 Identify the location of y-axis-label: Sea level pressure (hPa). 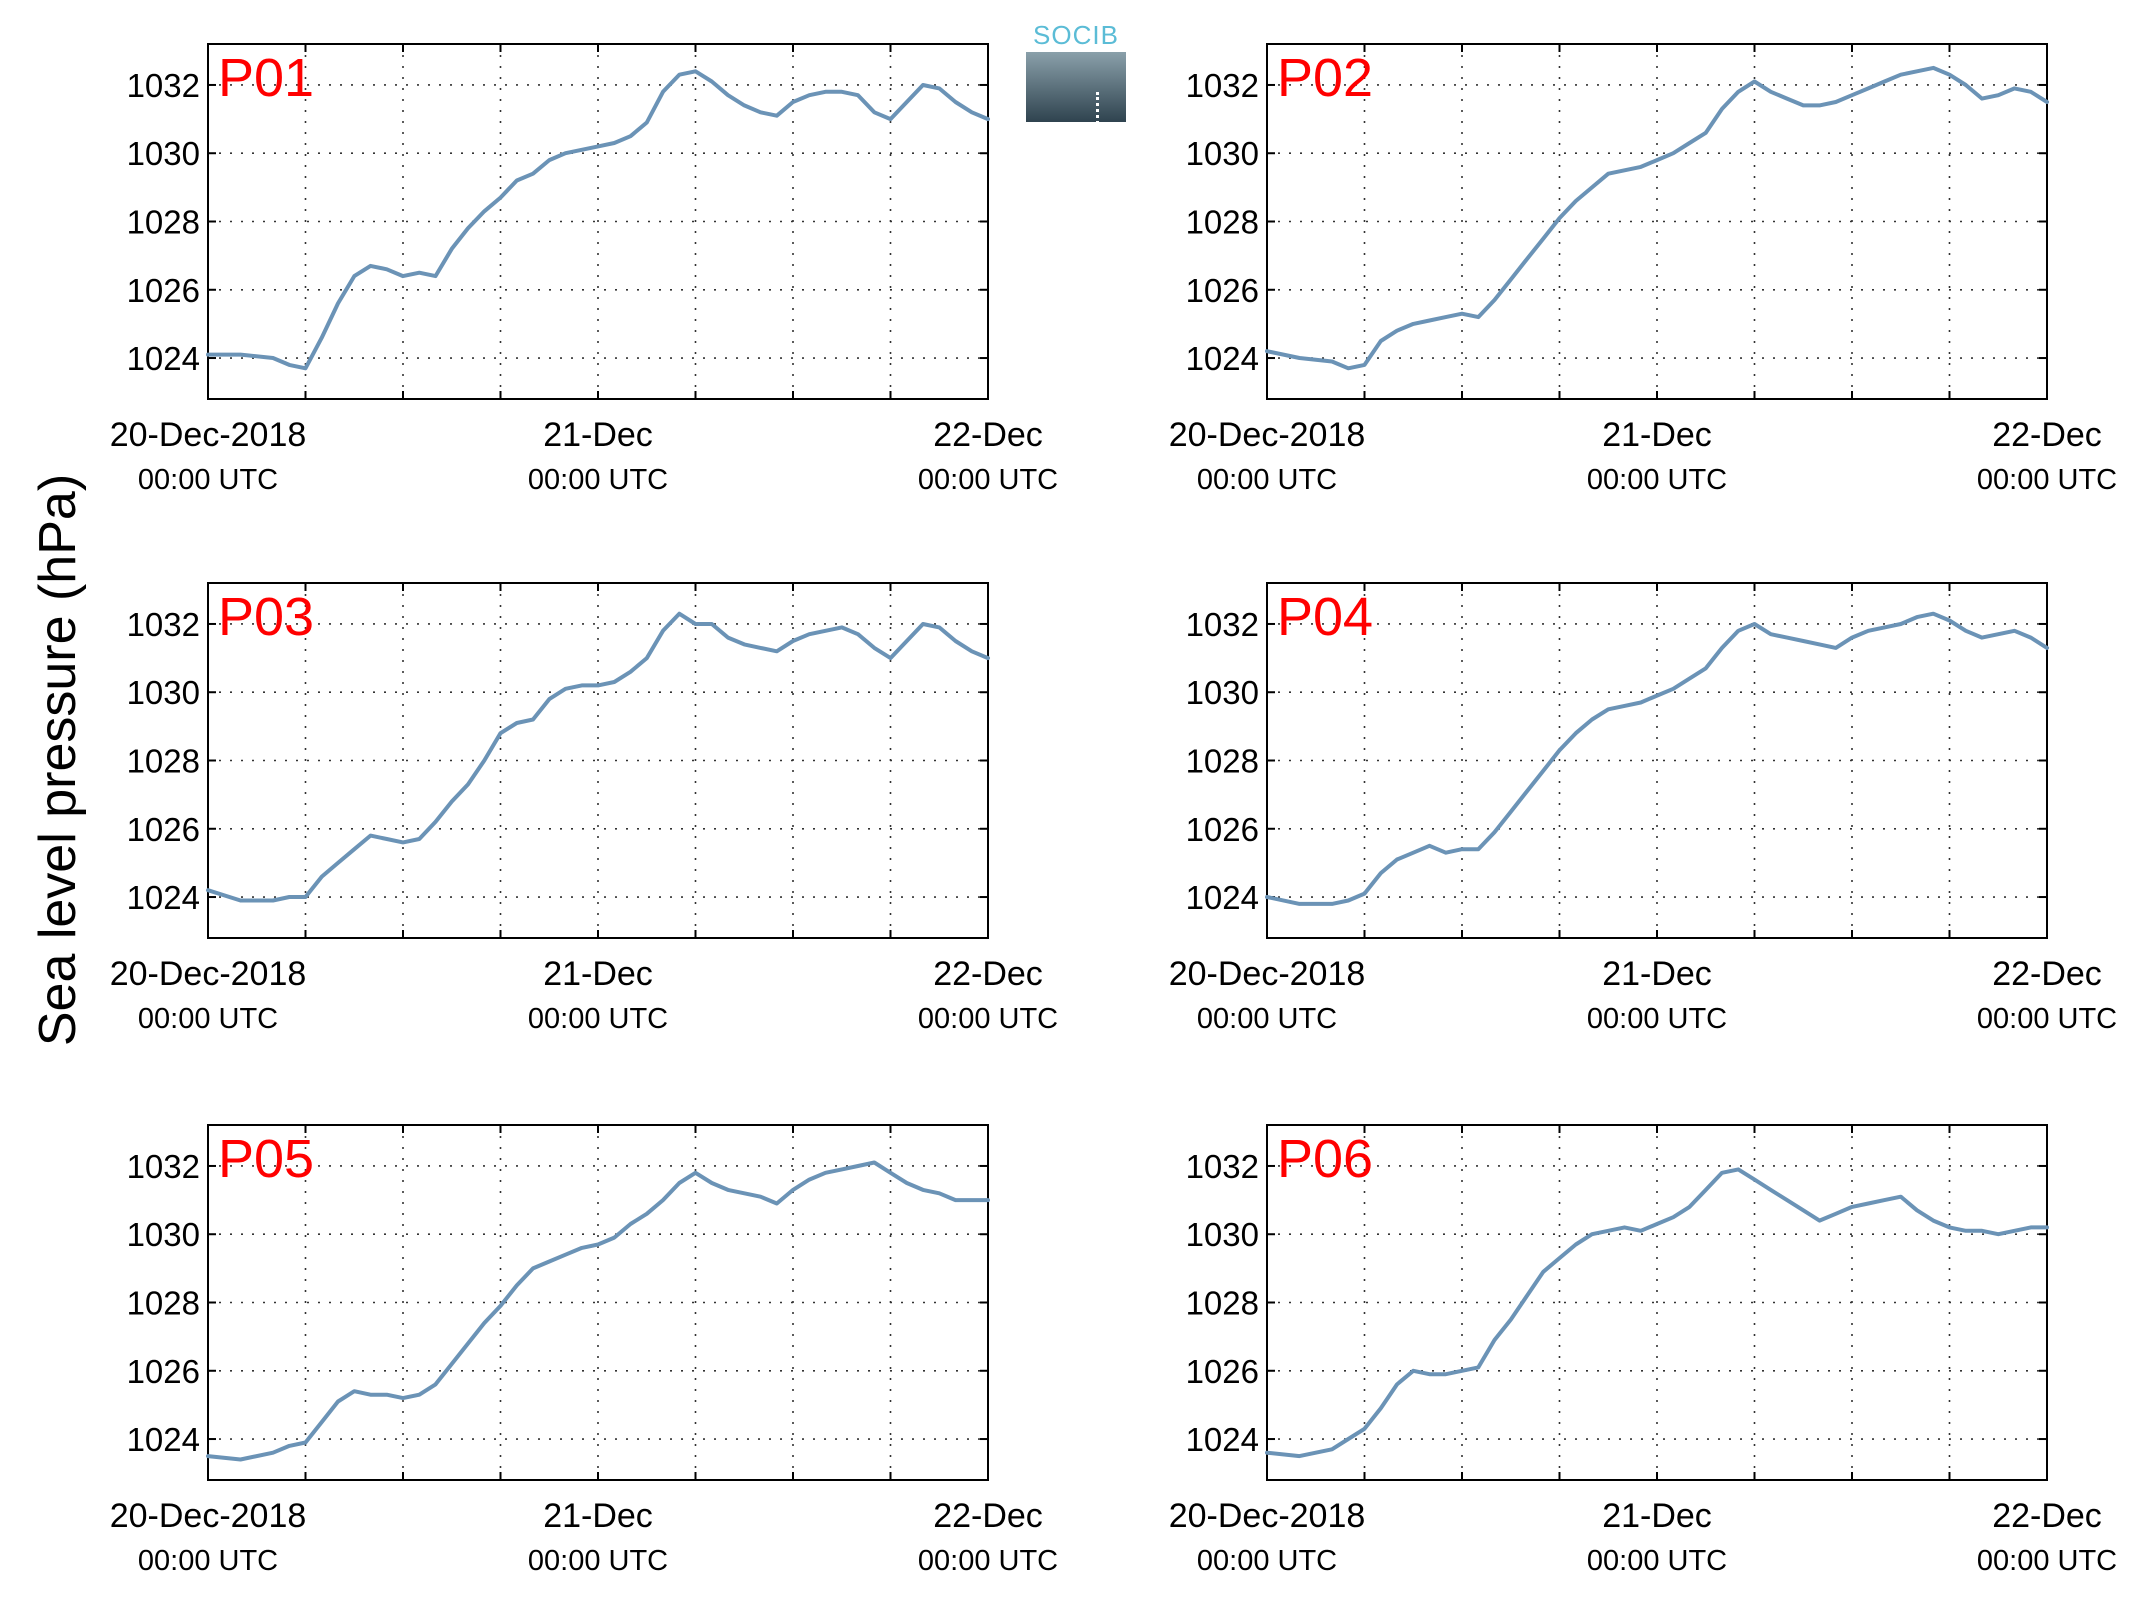
(58, 760).